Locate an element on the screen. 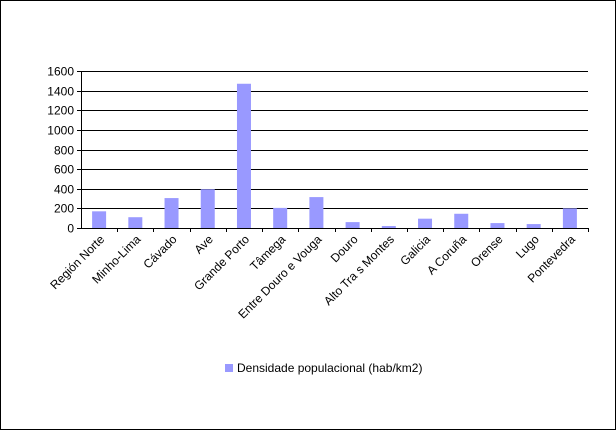 This screenshot has width=616, height=431. y-tick-label: 1600 is located at coordinates (60, 72).